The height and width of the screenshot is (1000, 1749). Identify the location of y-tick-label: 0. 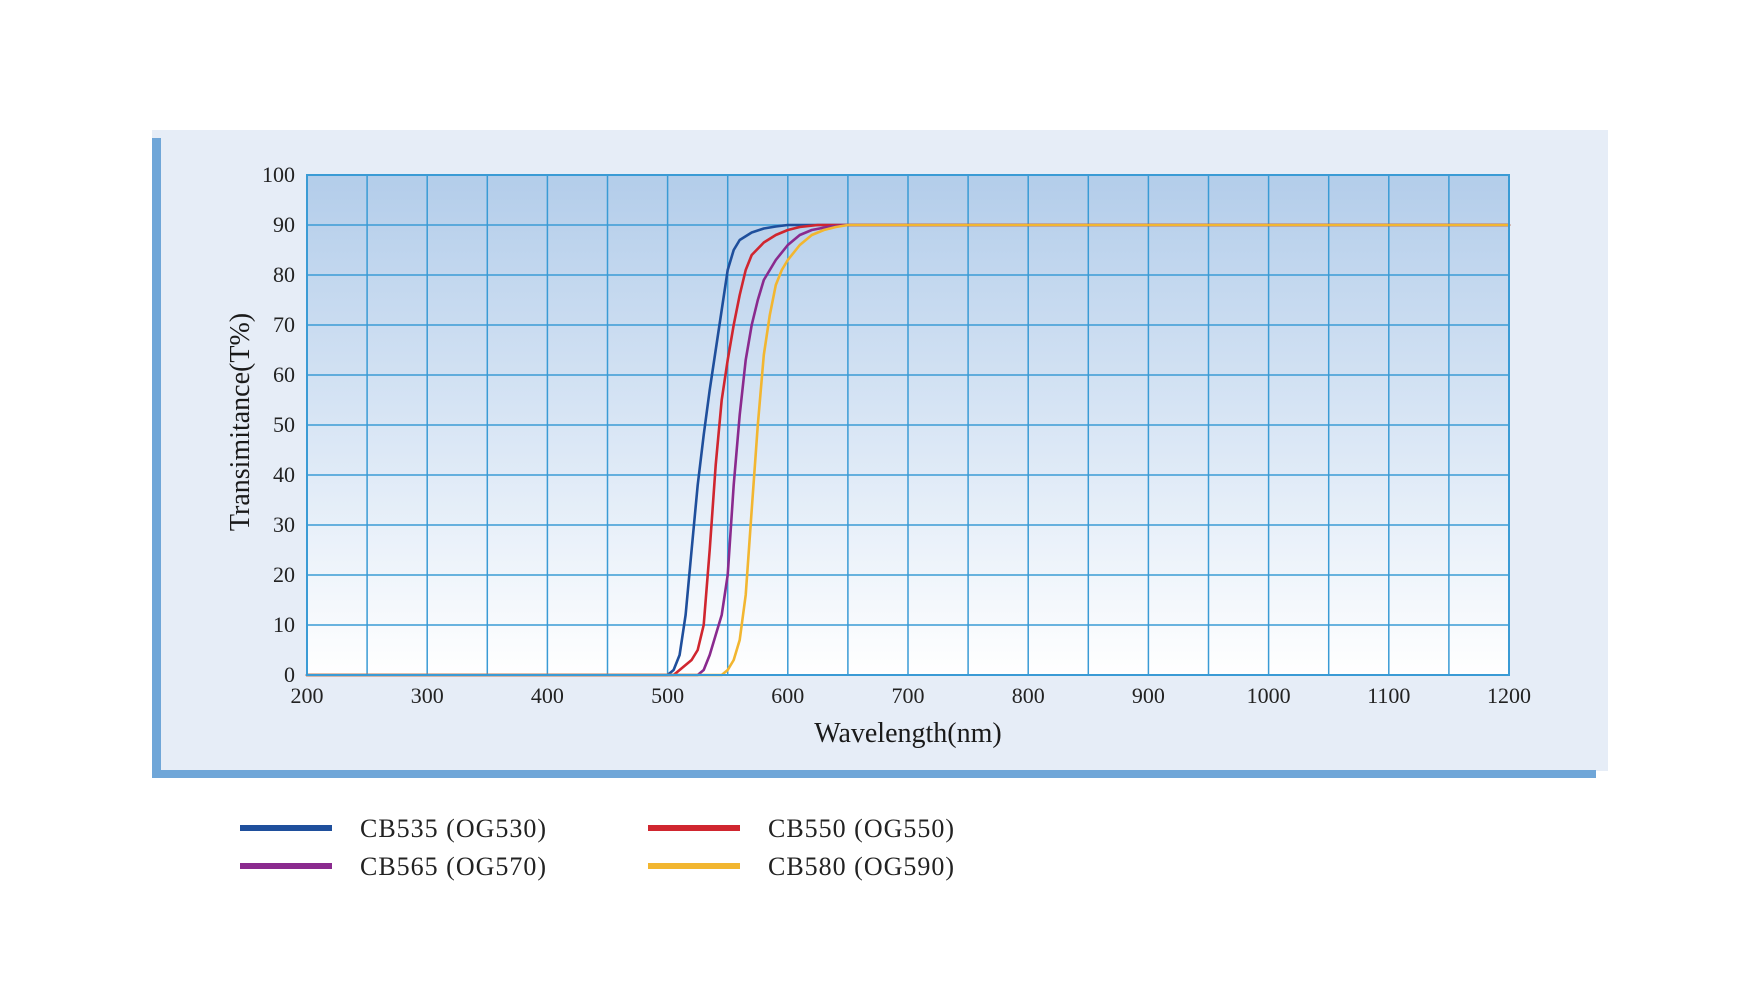
(289, 674).